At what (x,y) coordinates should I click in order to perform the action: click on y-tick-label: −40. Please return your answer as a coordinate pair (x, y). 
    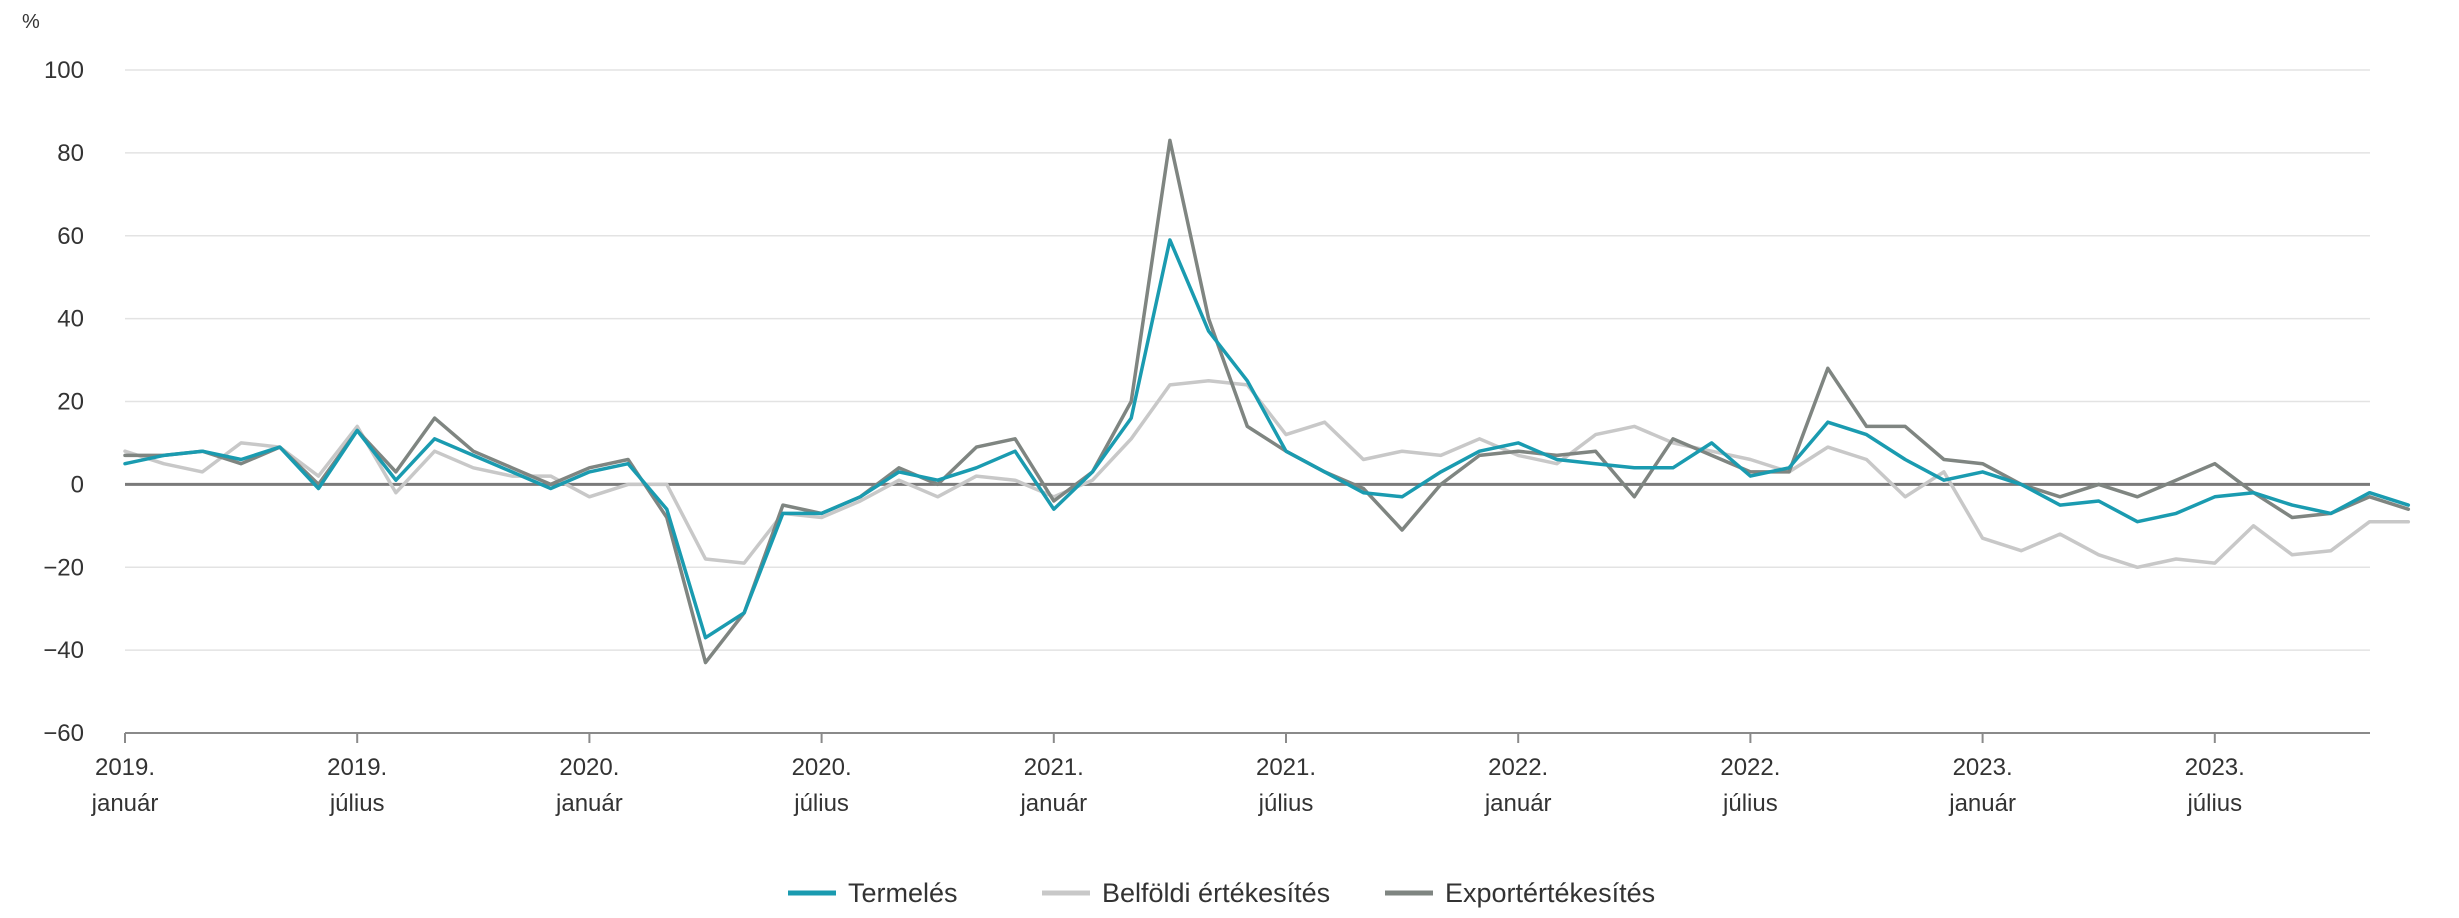
    Looking at the image, I should click on (63, 650).